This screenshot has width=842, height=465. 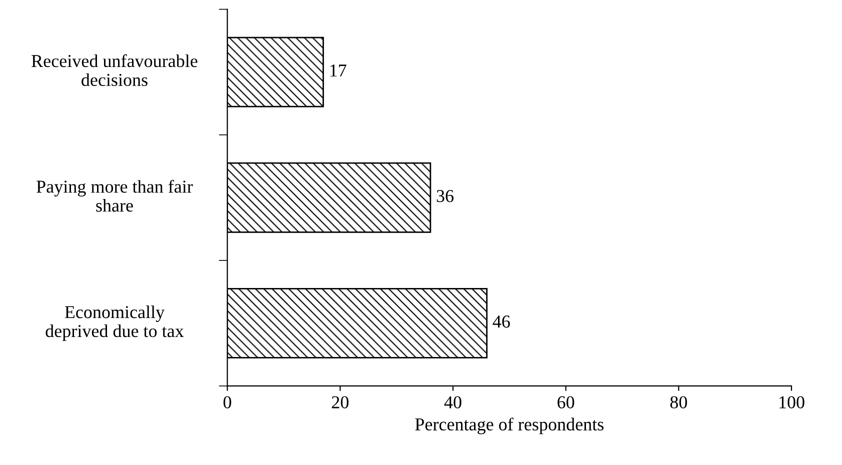 What do you see at coordinates (114, 196) in the screenshot?
I see `y-tick-label: Paying more than fair share` at bounding box center [114, 196].